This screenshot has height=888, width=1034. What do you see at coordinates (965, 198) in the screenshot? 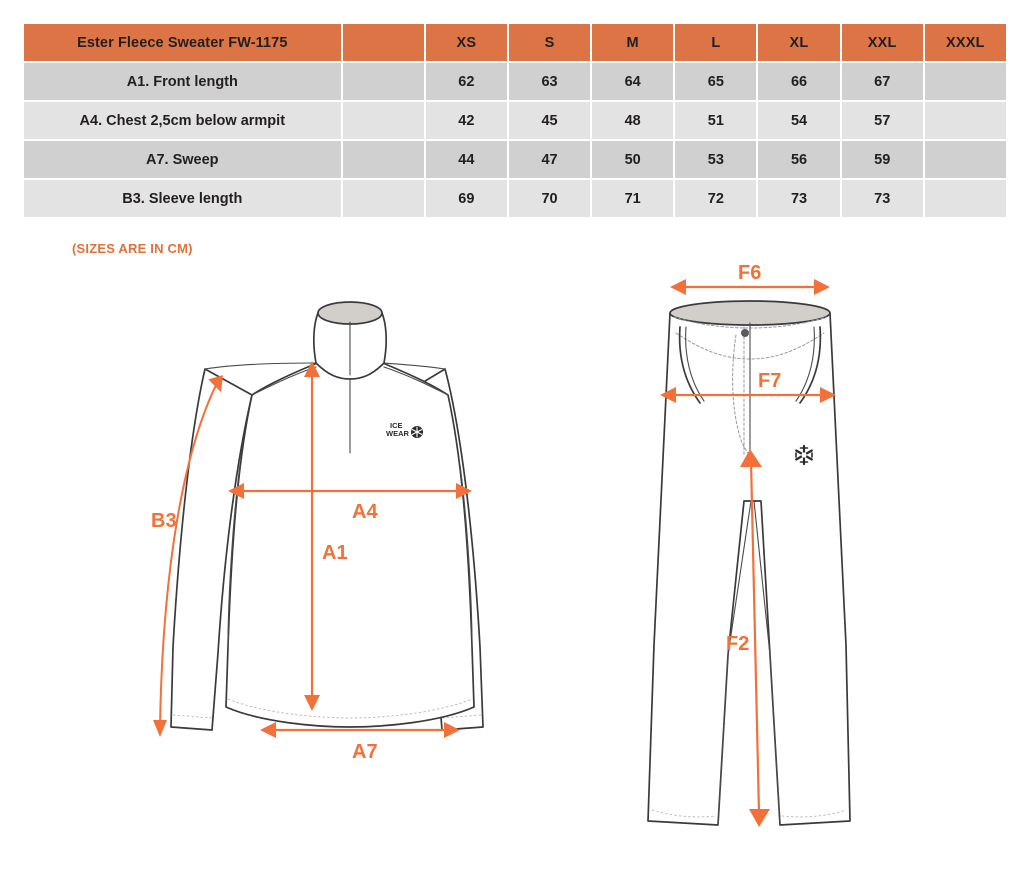
I see `cell-b3-xxxl` at bounding box center [965, 198].